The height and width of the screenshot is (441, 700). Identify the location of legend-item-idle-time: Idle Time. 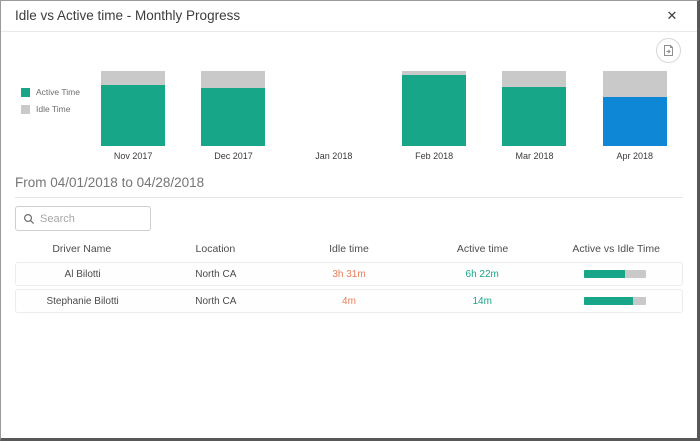
(50, 109).